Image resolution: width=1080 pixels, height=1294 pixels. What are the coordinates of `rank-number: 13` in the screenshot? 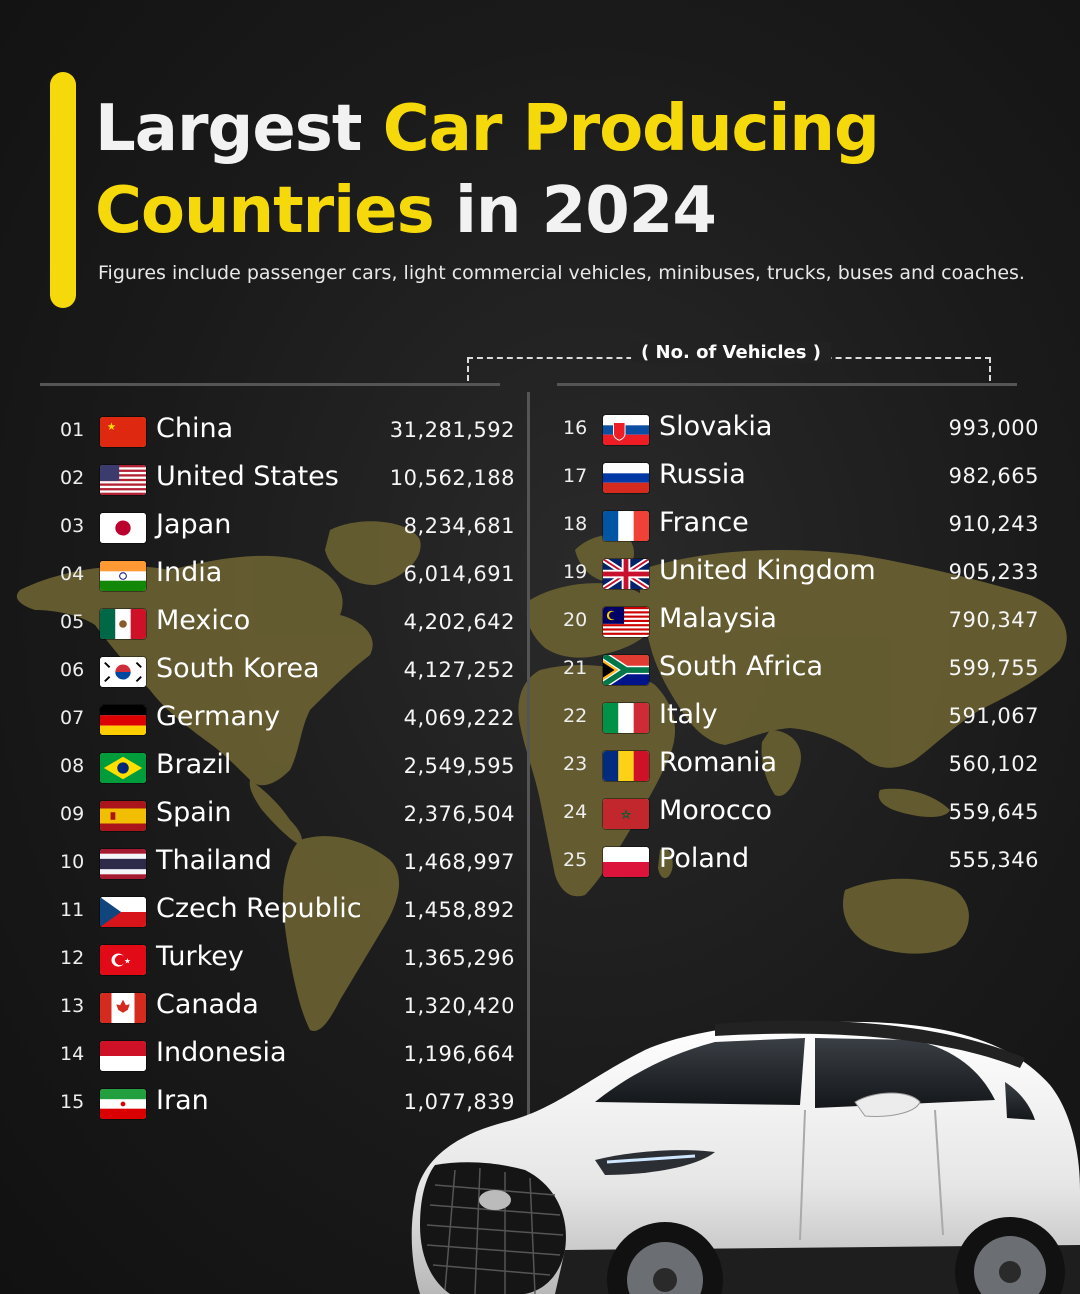 It's located at (72, 1006).